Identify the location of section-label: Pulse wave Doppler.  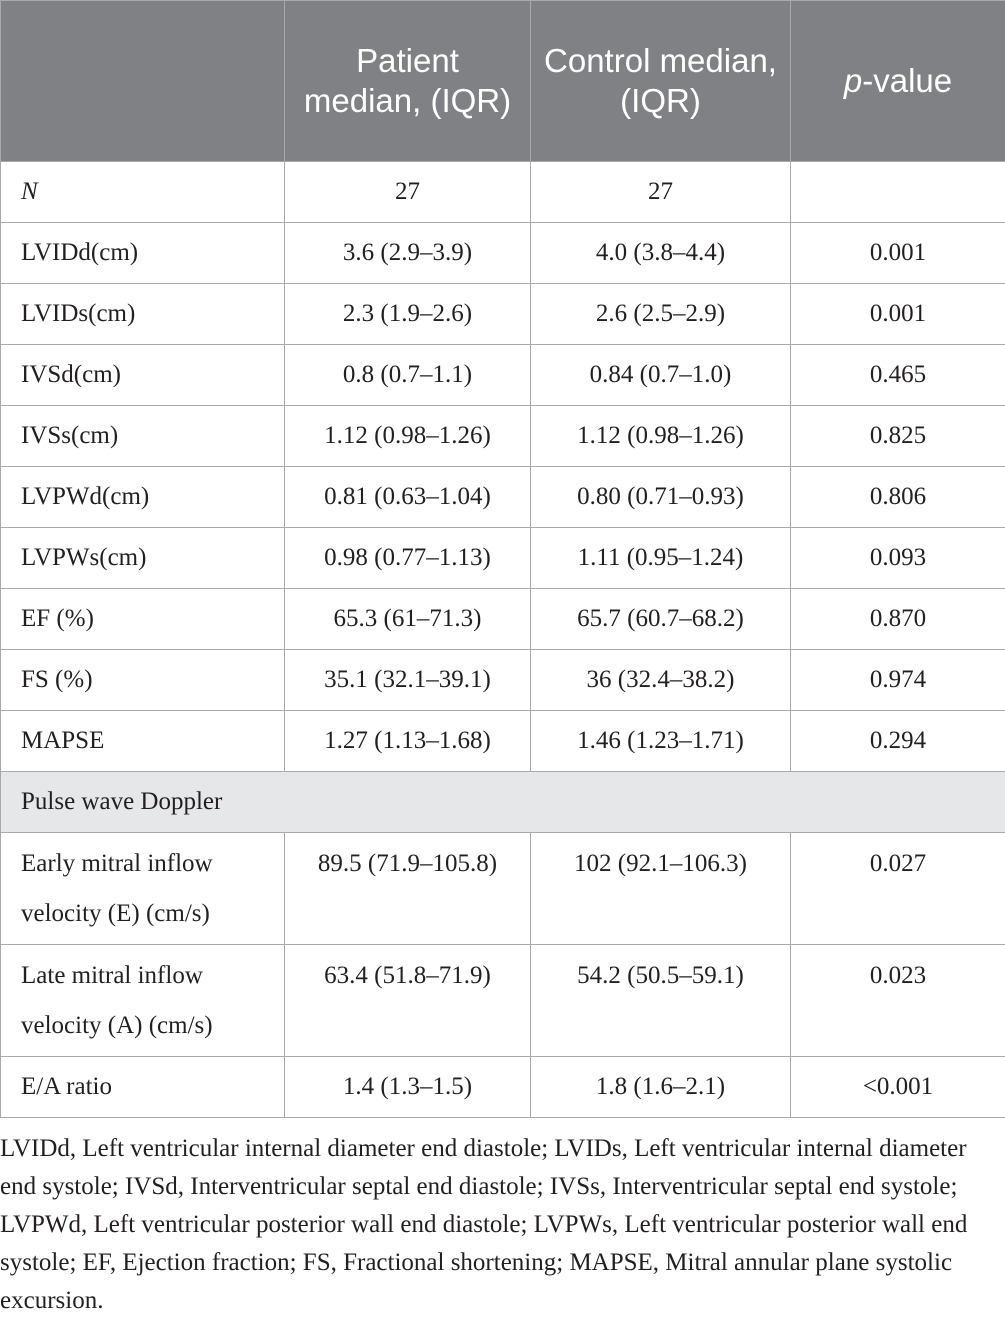
(502, 802).